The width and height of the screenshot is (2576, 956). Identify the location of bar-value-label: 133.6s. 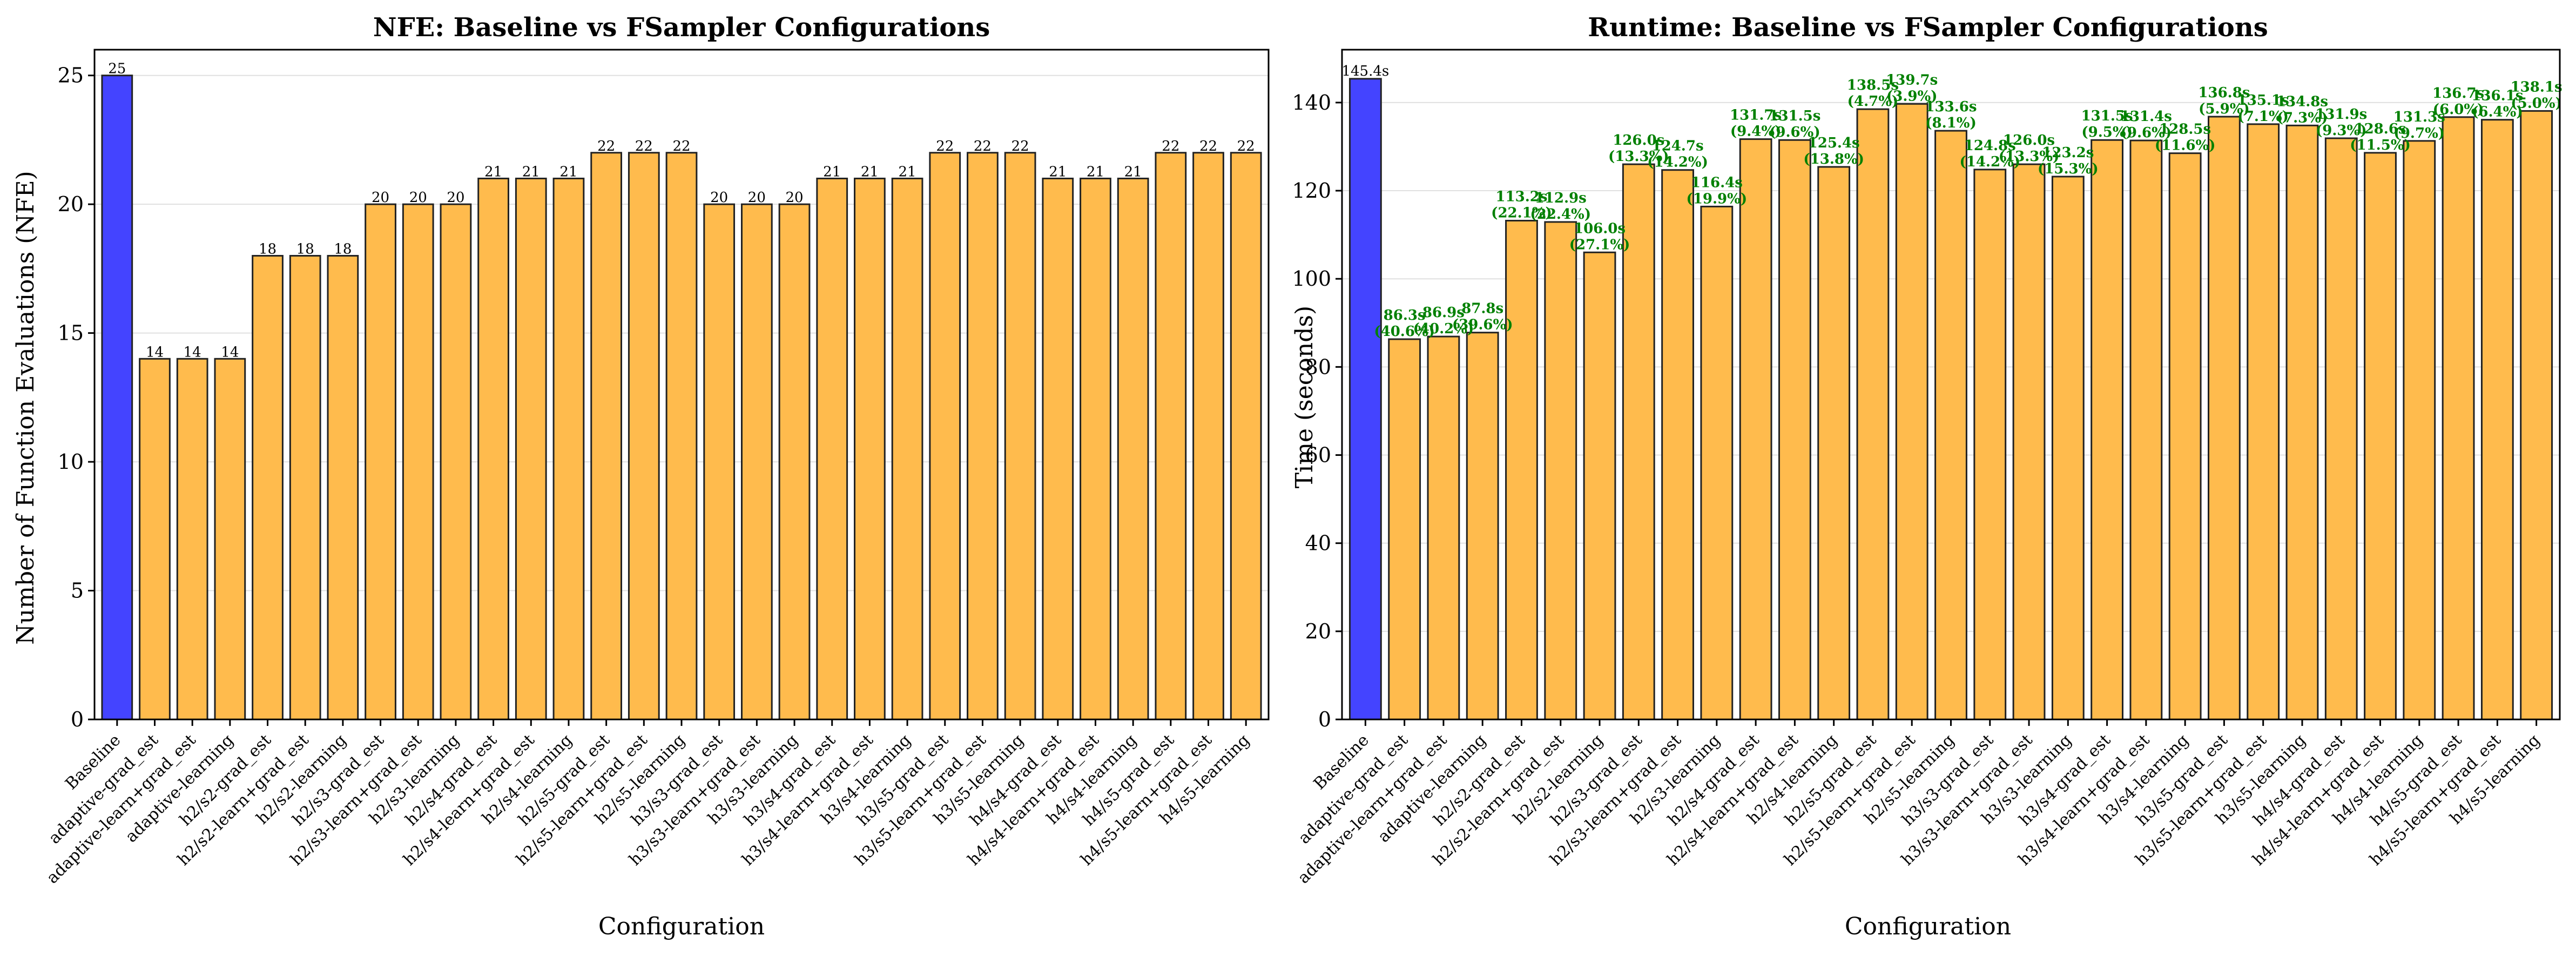
(1951, 107).